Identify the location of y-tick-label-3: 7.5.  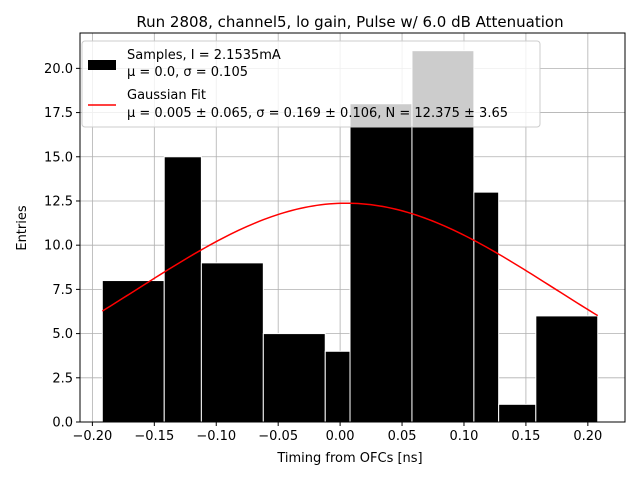
(62, 290).